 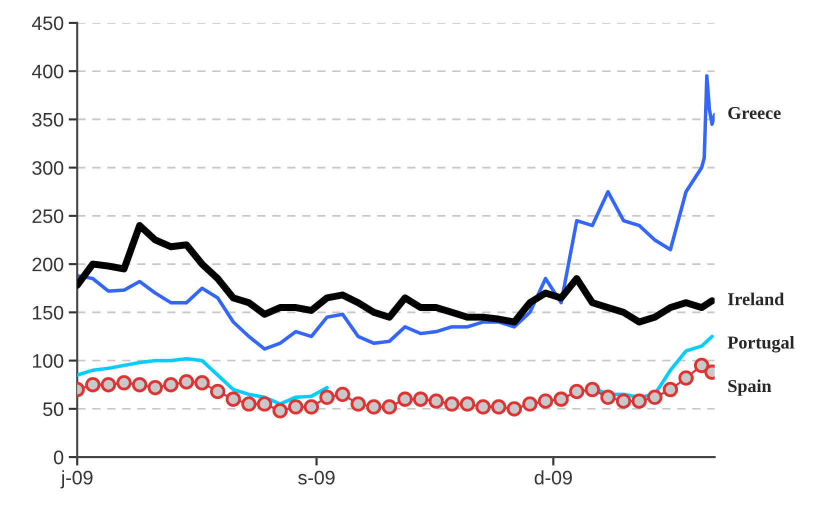 What do you see at coordinates (53, 409) in the screenshot?
I see `y-tick-label: 50` at bounding box center [53, 409].